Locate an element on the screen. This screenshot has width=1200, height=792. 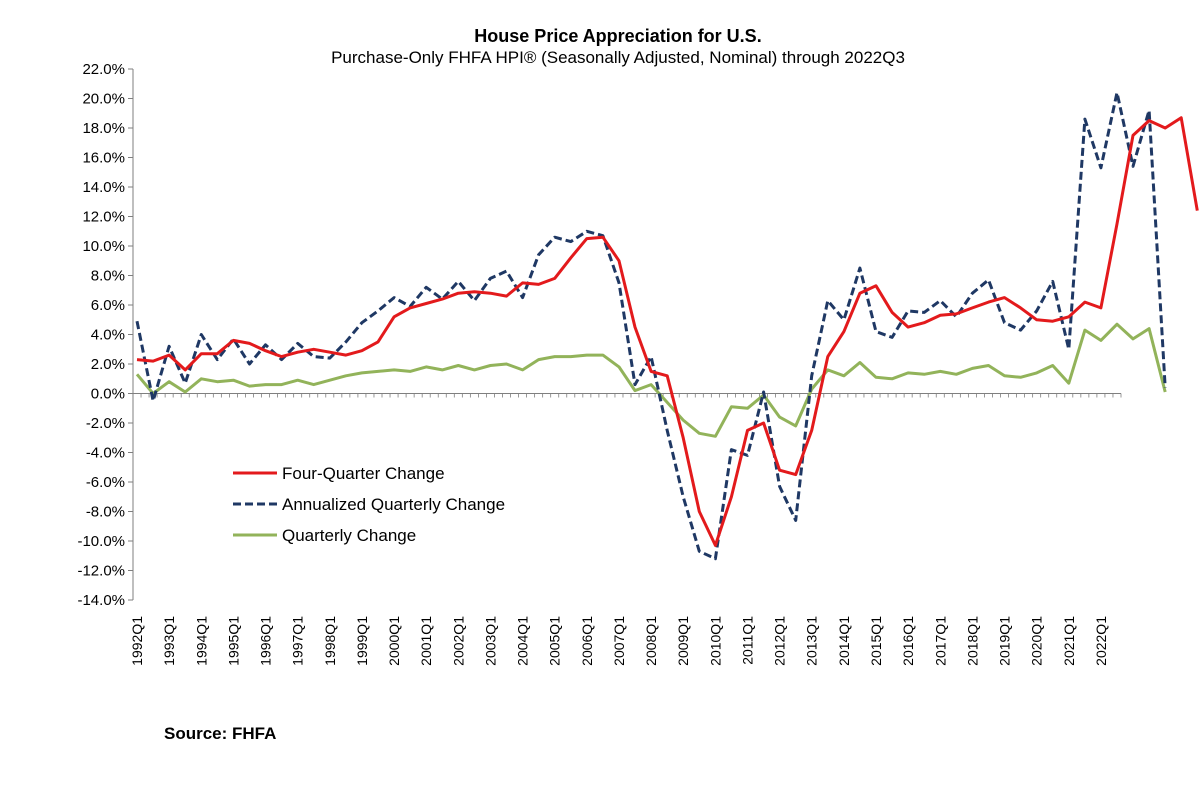
y-tick-label: -2.0% is located at coordinates (105, 423).